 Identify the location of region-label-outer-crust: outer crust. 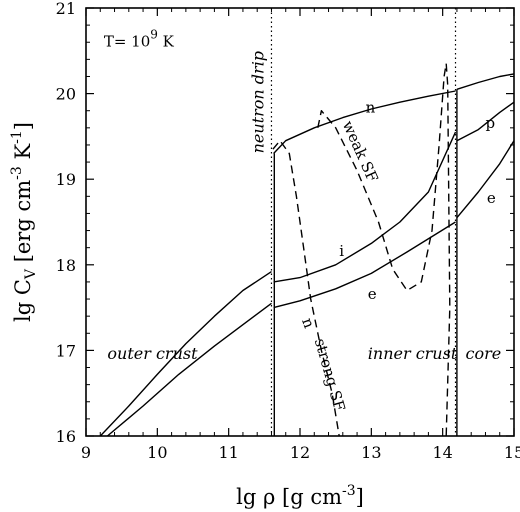
(152, 353).